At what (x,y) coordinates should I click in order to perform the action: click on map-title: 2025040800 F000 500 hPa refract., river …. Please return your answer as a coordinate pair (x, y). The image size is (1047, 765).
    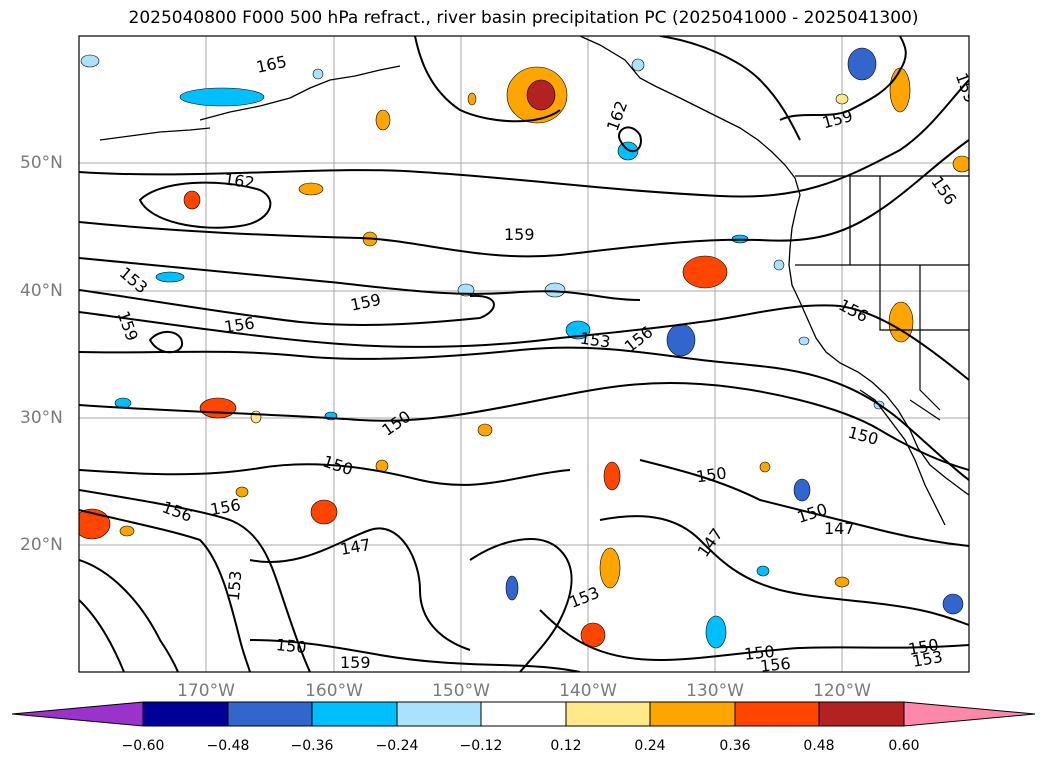
    Looking at the image, I should click on (523, 18).